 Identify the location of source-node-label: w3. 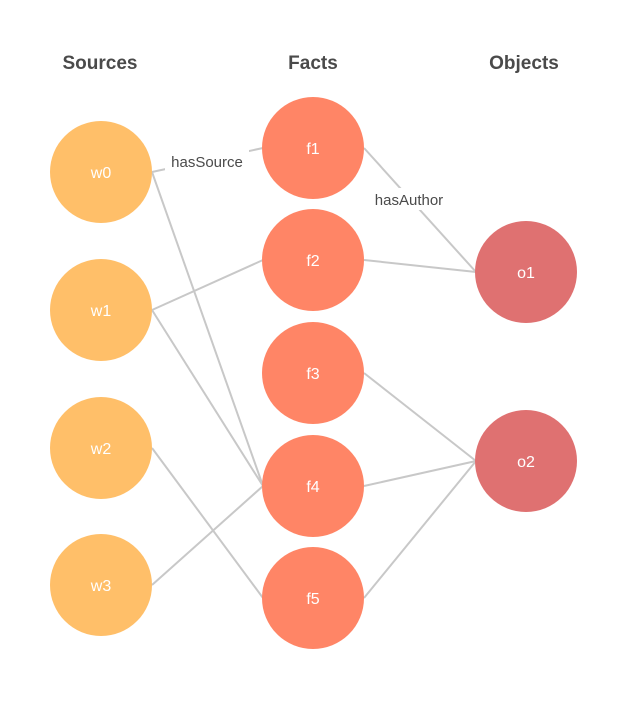
(101, 586).